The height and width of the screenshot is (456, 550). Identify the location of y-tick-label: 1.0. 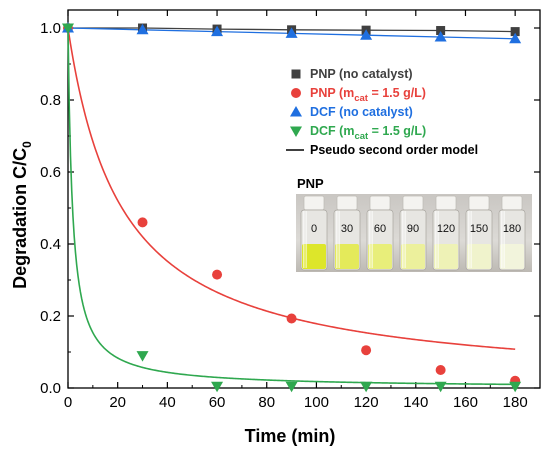
(50, 28).